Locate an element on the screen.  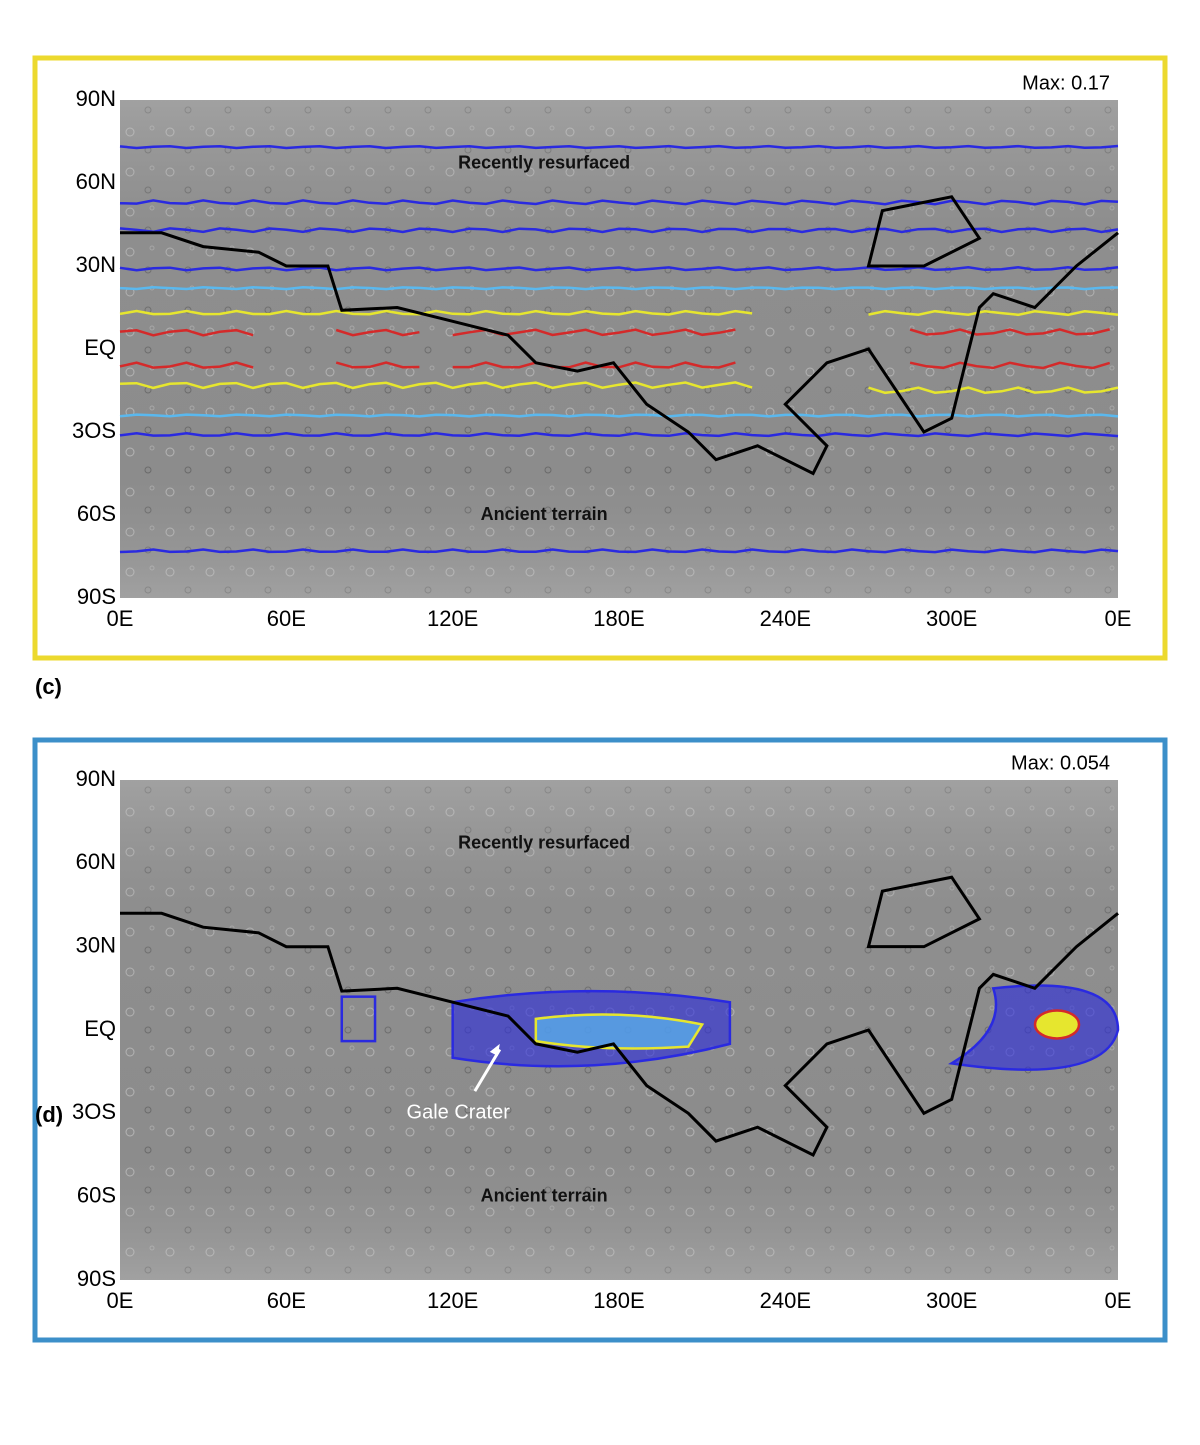
panel-label: (c) is located at coordinates (48, 686).